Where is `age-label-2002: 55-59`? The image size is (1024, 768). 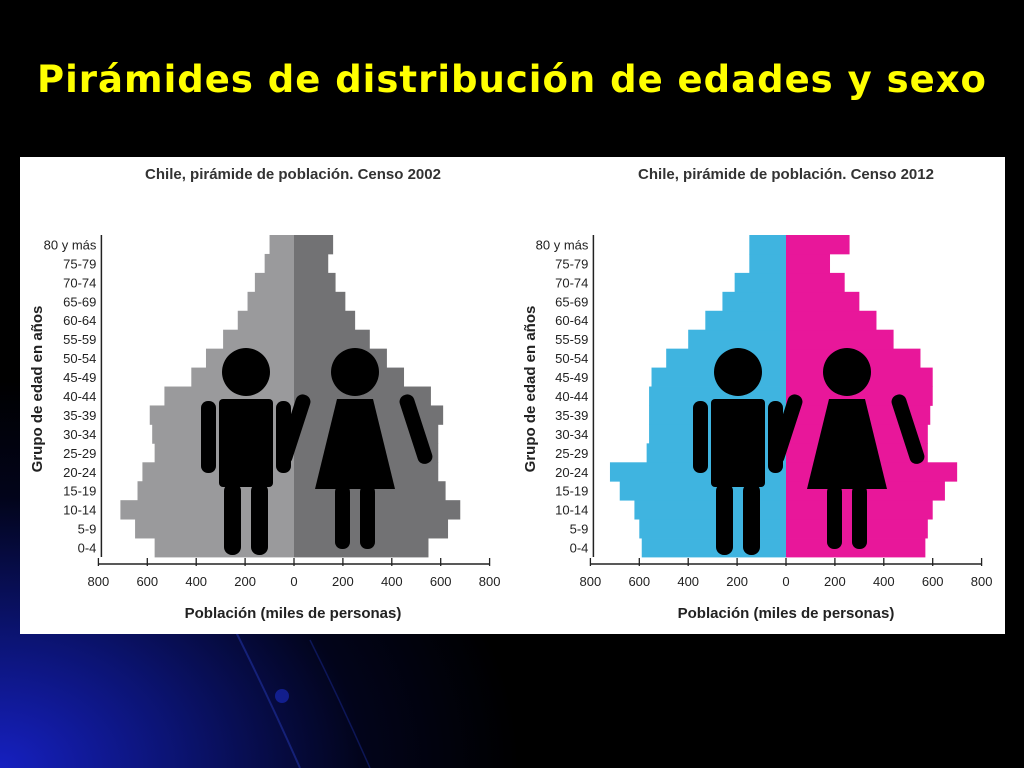
age-label-2002: 55-59 is located at coordinates (79, 339).